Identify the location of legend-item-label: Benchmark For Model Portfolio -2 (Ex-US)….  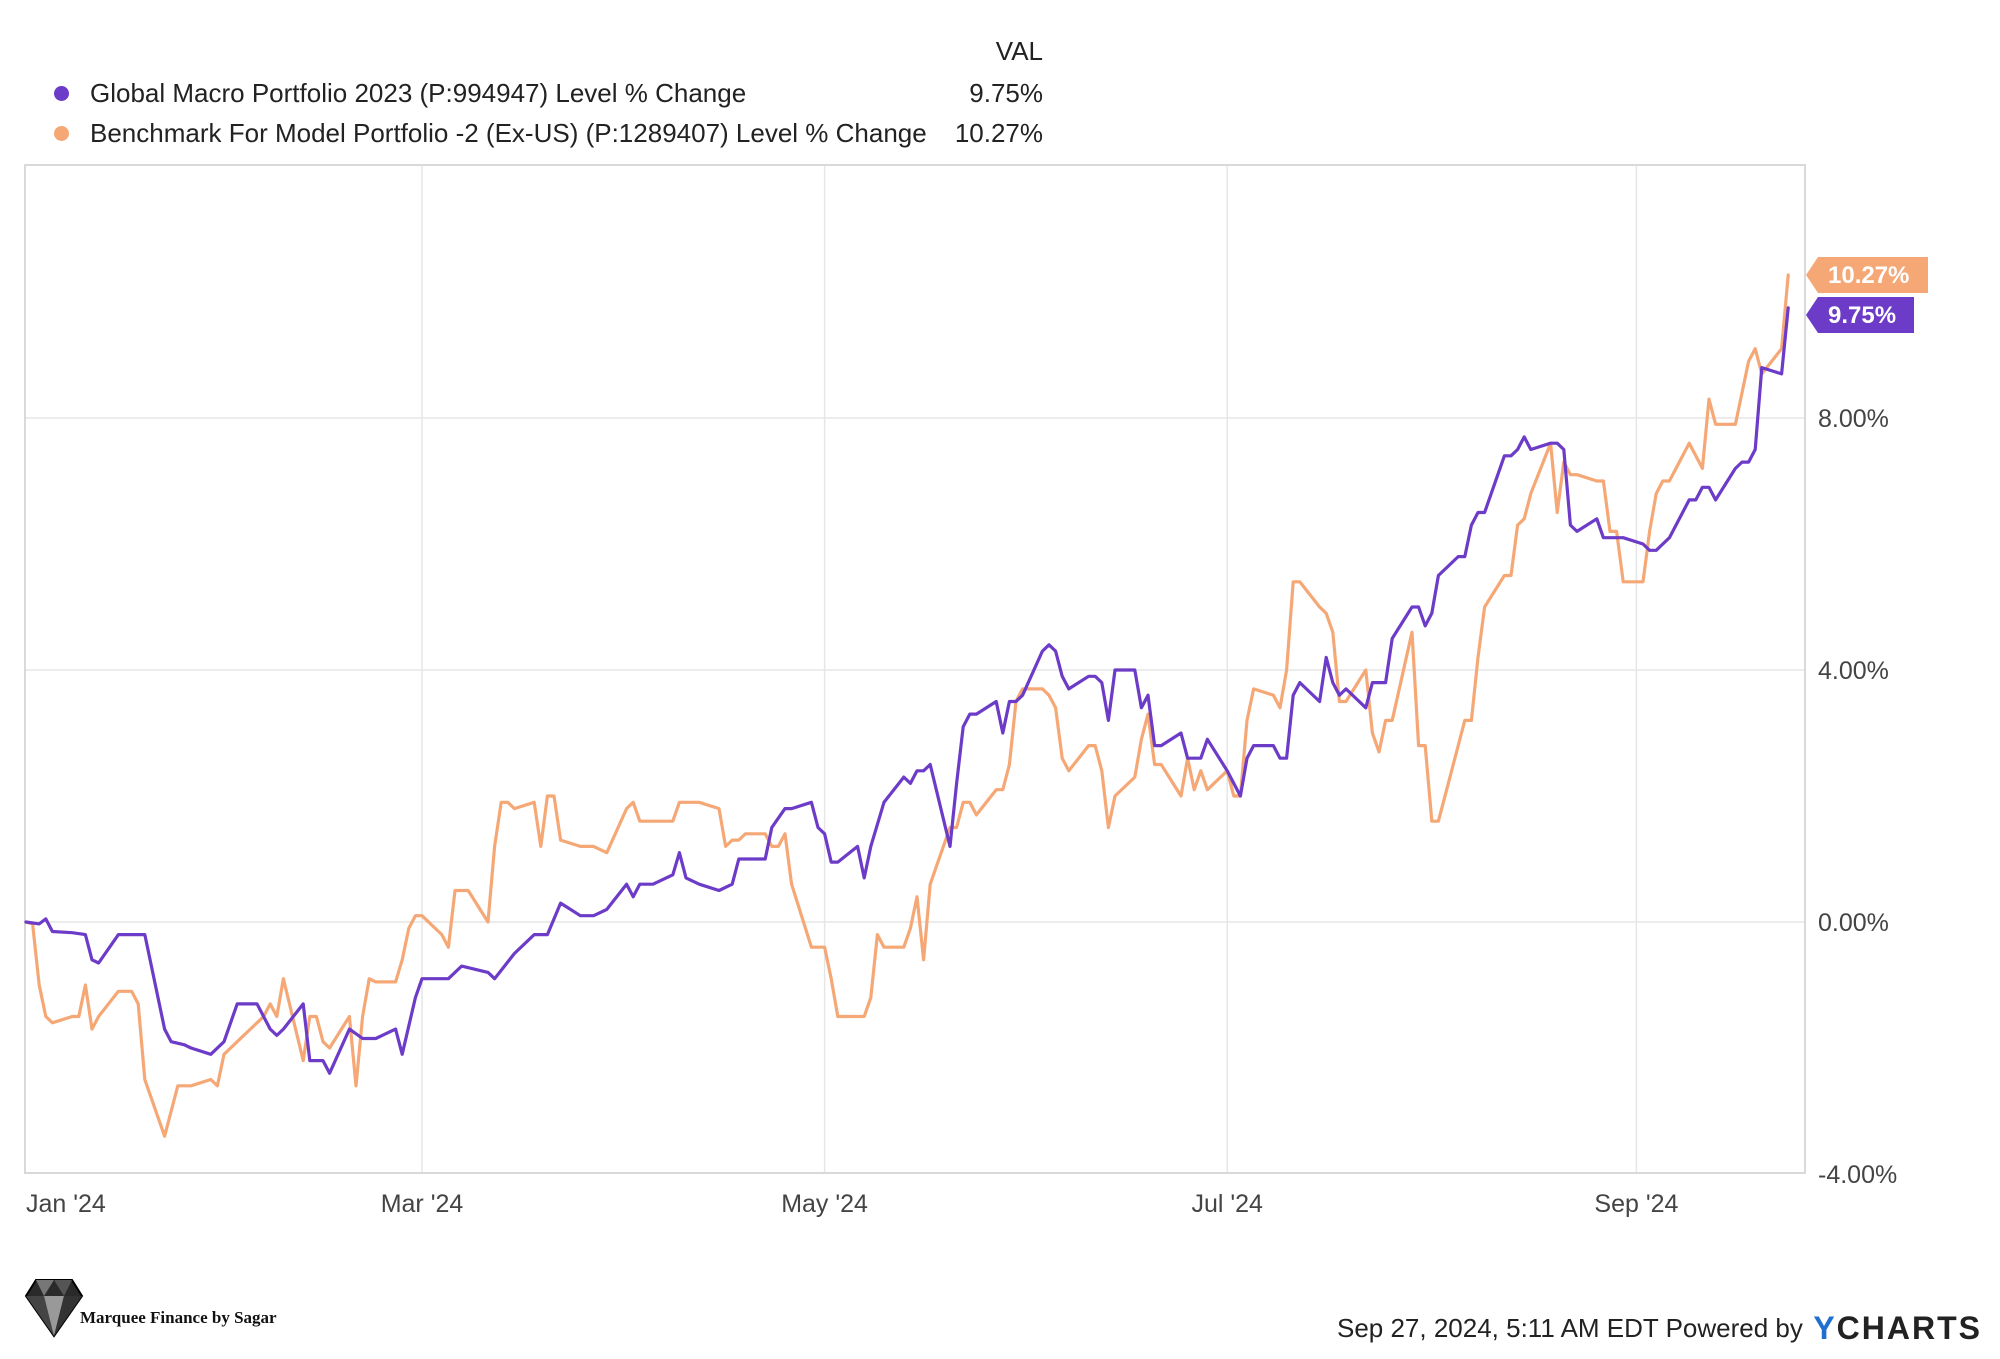
(508, 133).